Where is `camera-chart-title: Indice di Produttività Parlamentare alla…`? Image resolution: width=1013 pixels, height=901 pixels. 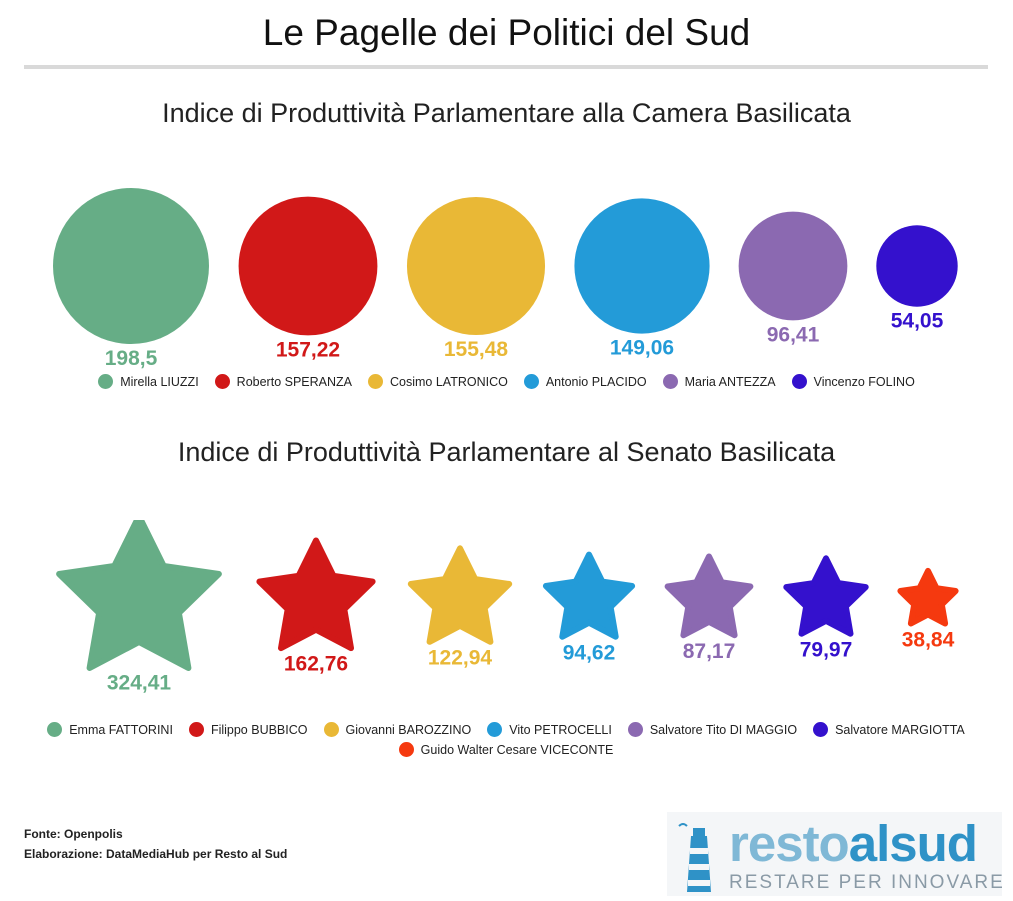
camera-chart-title: Indice di Produttività Parlamentare alla… is located at coordinates (506, 113).